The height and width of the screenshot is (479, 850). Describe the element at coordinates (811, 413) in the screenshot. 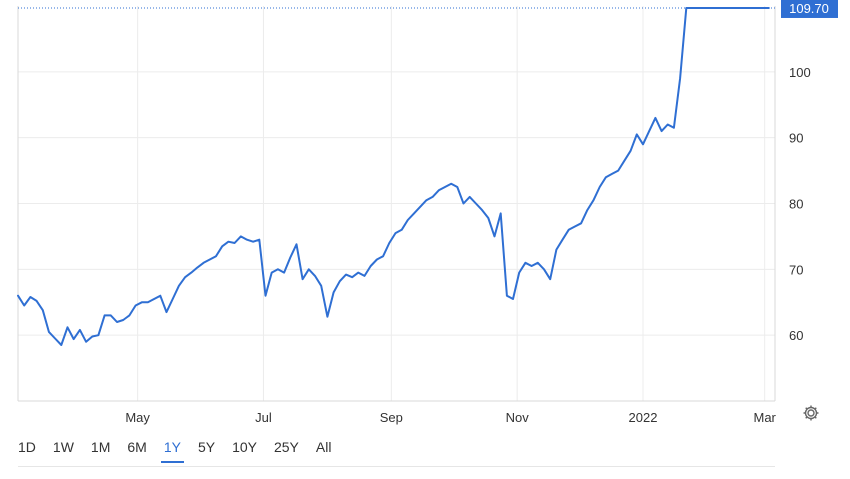

I see `settings-gear-icon` at that location.